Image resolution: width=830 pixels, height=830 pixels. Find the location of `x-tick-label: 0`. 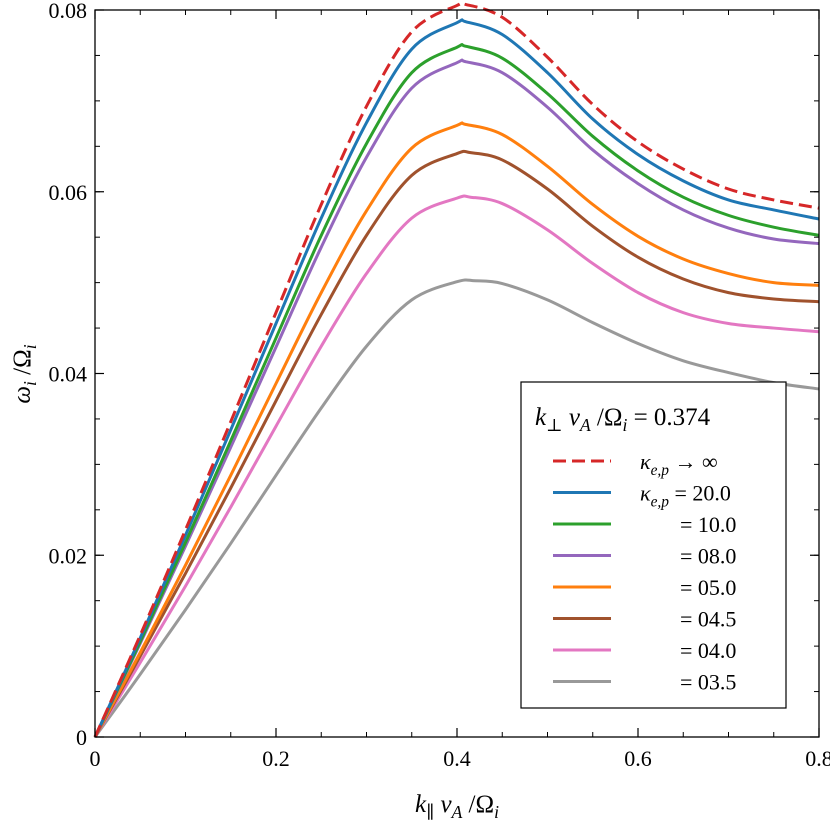

x-tick-label: 0 is located at coordinates (95, 758).